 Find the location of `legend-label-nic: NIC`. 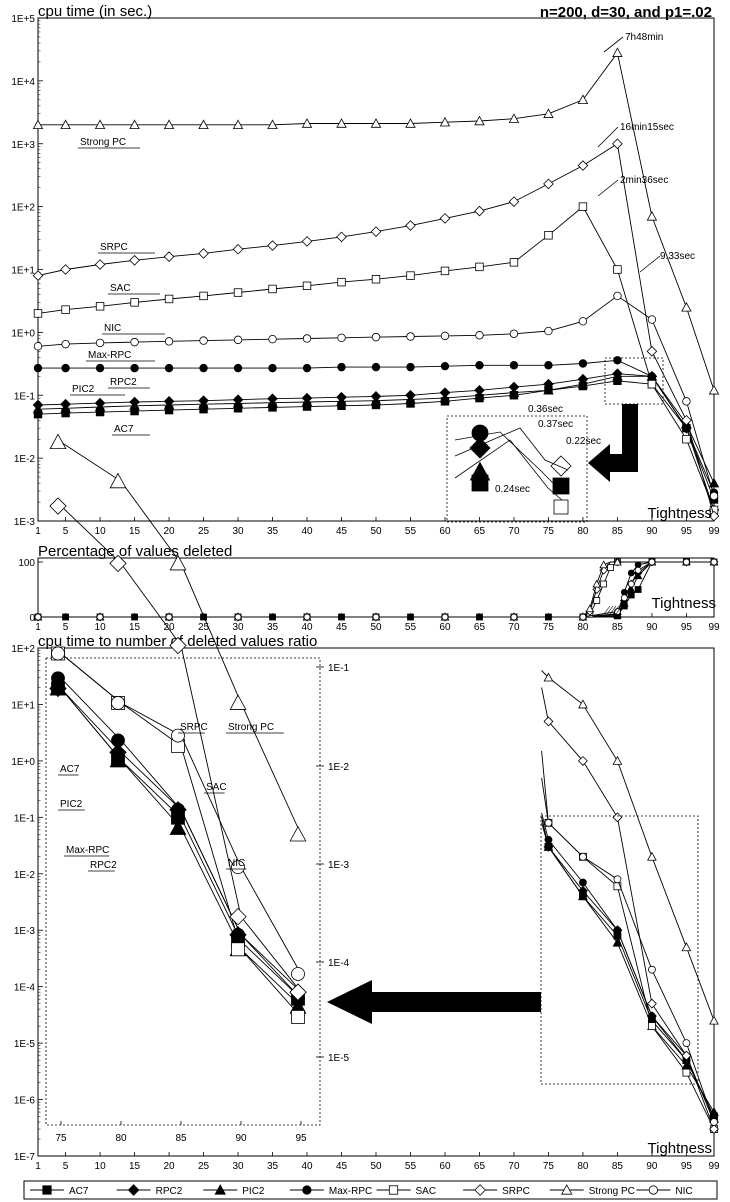

legend-label-nic: NIC is located at coordinates (683, 1191).